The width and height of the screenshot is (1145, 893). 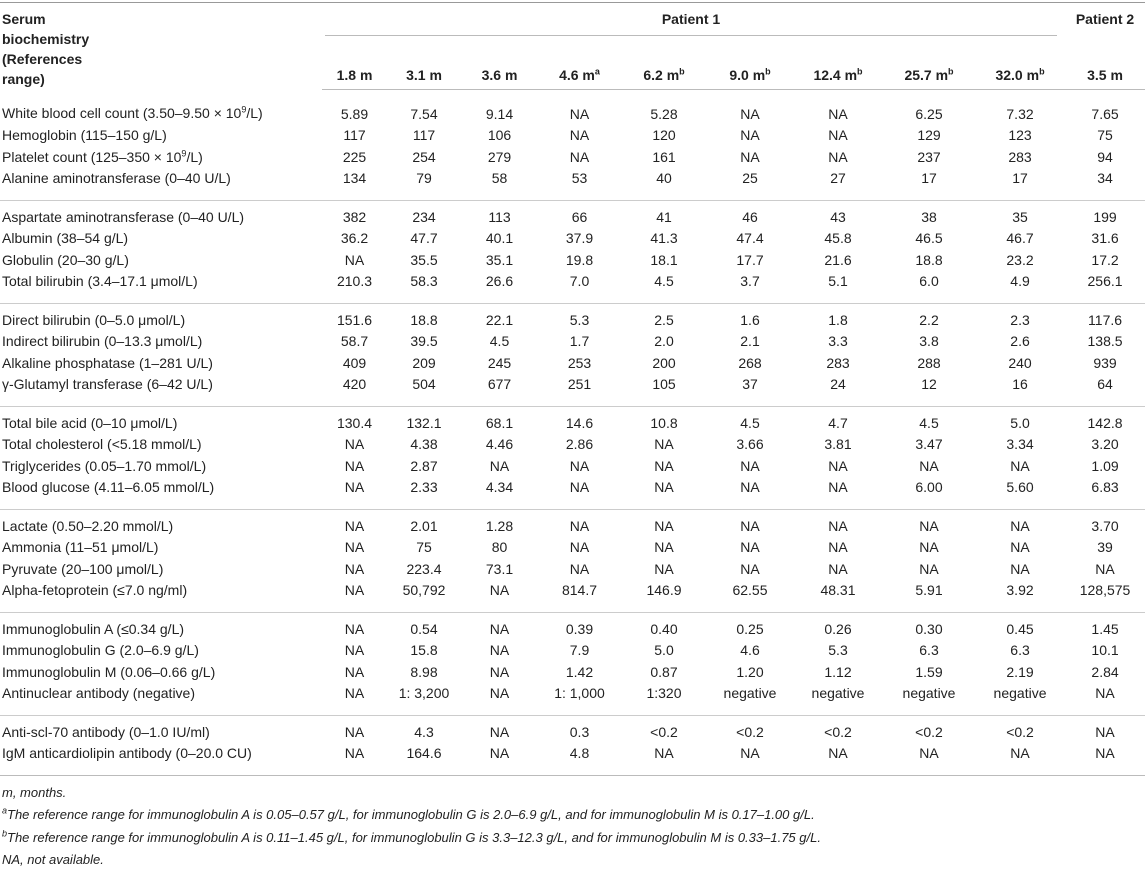 I want to click on value-cell: 7.0, so click(x=579, y=287).